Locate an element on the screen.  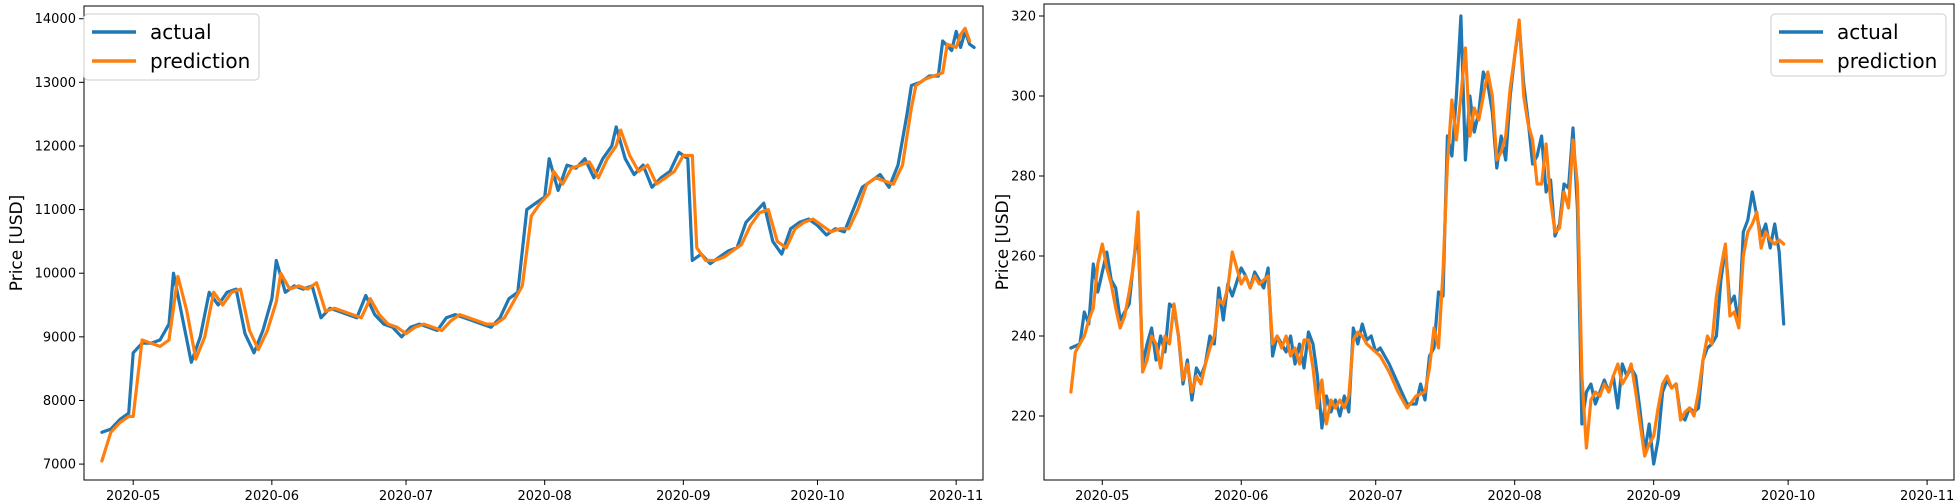
chart-1-x-tick-label: 2020-05 is located at coordinates (133, 496).